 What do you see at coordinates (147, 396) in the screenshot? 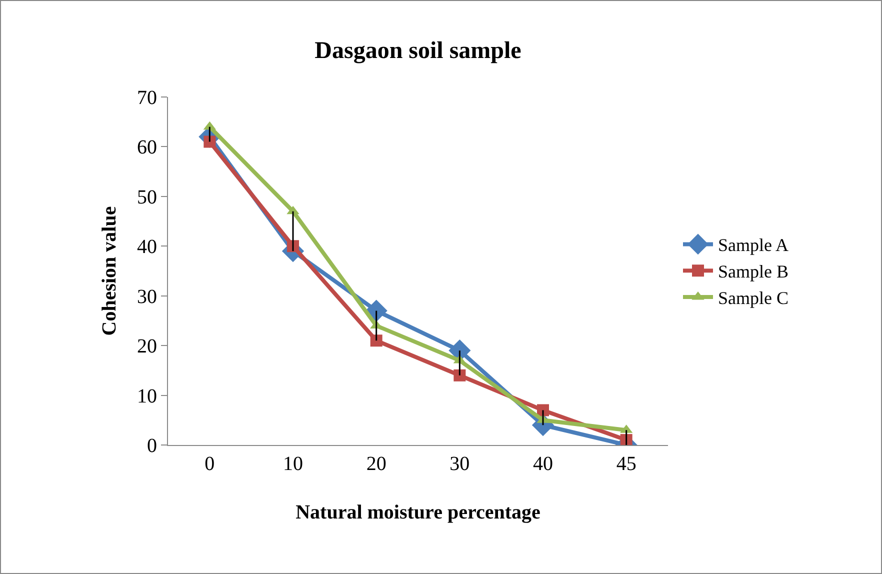
I see `y-tick-label: 10` at bounding box center [147, 396].